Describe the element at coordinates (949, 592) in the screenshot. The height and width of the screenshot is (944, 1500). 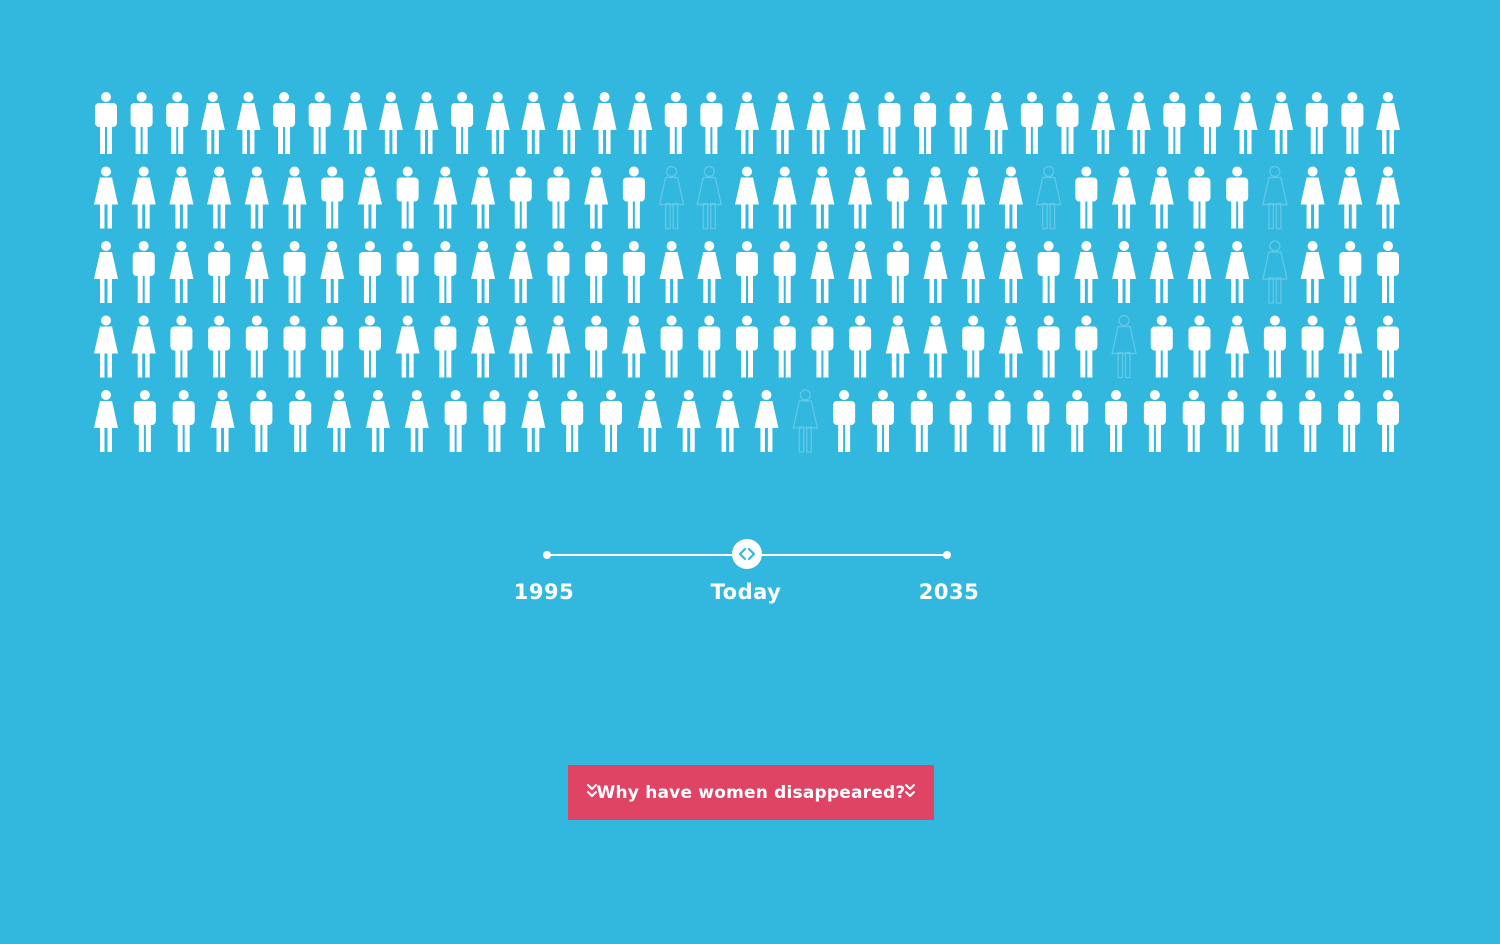
I see `timeline-label-2035: 2035` at that location.